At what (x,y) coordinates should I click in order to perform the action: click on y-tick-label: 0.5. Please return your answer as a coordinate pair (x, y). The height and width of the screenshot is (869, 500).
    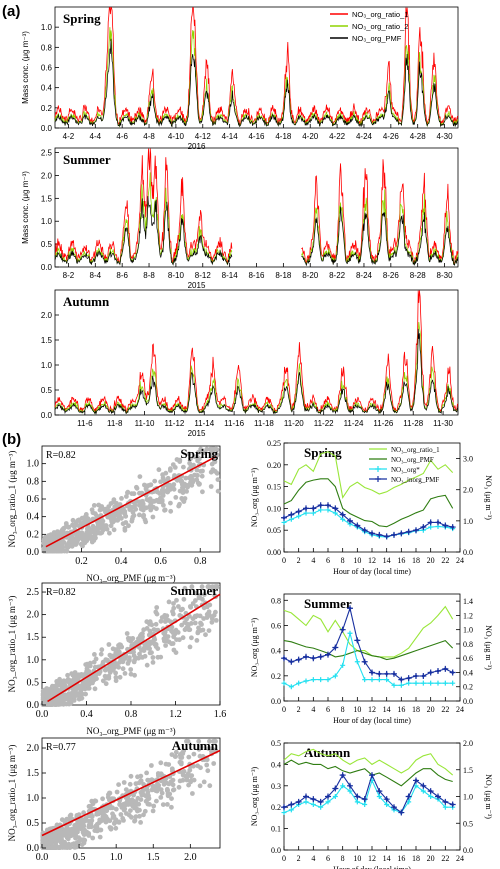
    Looking at the image, I should click on (33, 682).